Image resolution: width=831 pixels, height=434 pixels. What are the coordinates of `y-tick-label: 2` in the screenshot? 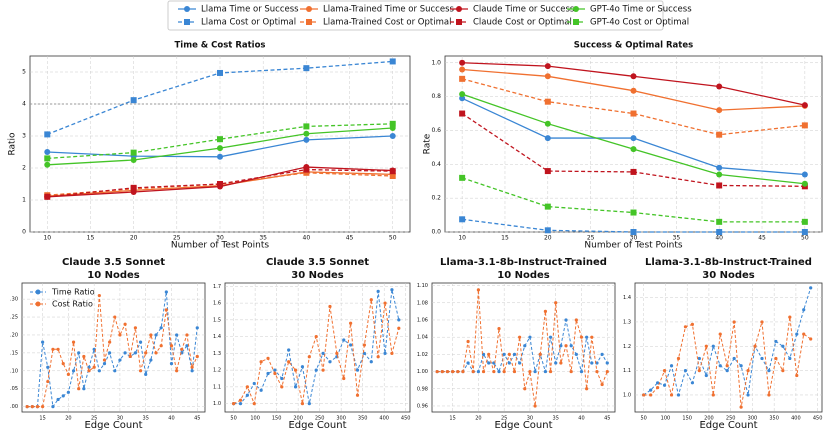 It's located at (24, 168).